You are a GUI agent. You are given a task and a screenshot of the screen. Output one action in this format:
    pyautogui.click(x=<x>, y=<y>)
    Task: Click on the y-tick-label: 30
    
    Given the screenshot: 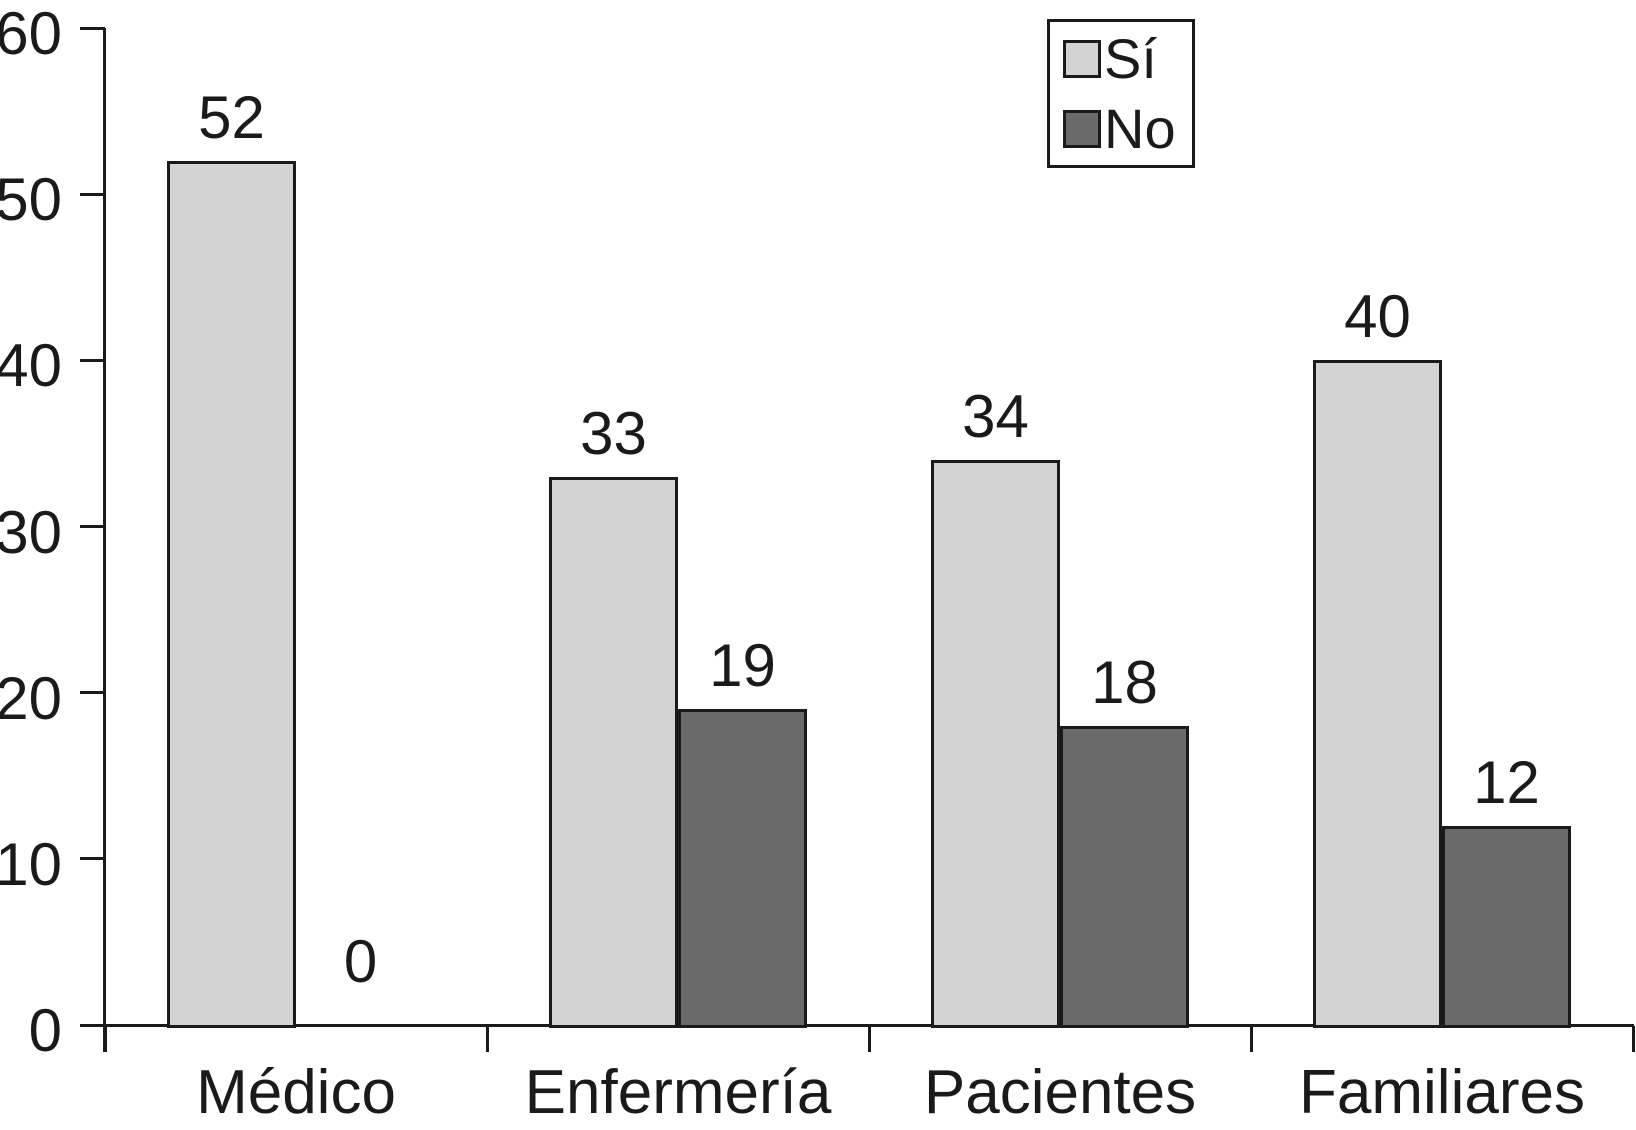 What is the action you would take?
    pyautogui.click(x=31, y=532)
    